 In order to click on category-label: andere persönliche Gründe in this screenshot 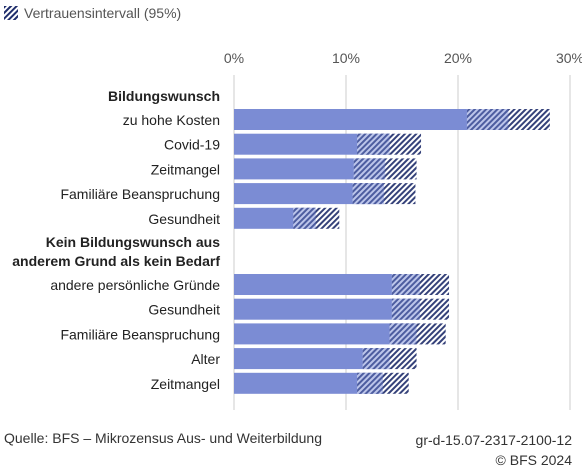, I will do `click(135, 285)`.